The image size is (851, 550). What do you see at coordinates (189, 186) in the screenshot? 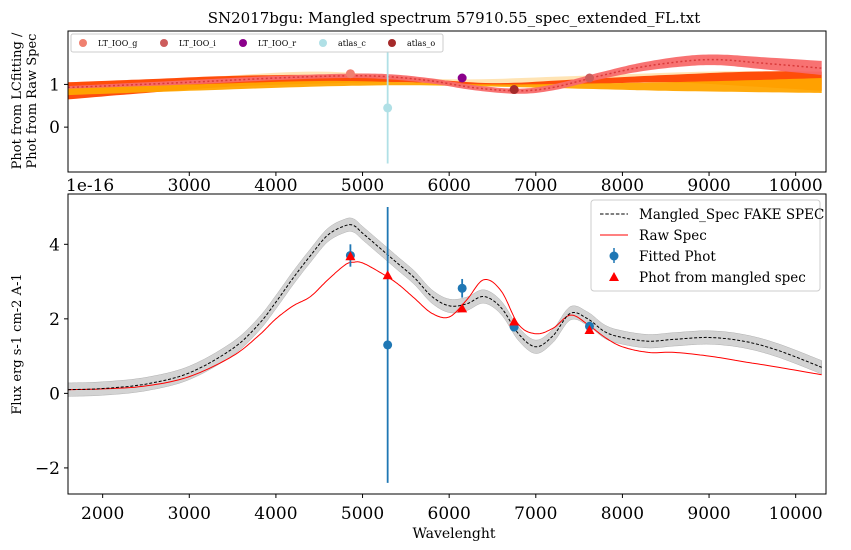
I see `top-x-tick-label: 3000` at bounding box center [189, 186].